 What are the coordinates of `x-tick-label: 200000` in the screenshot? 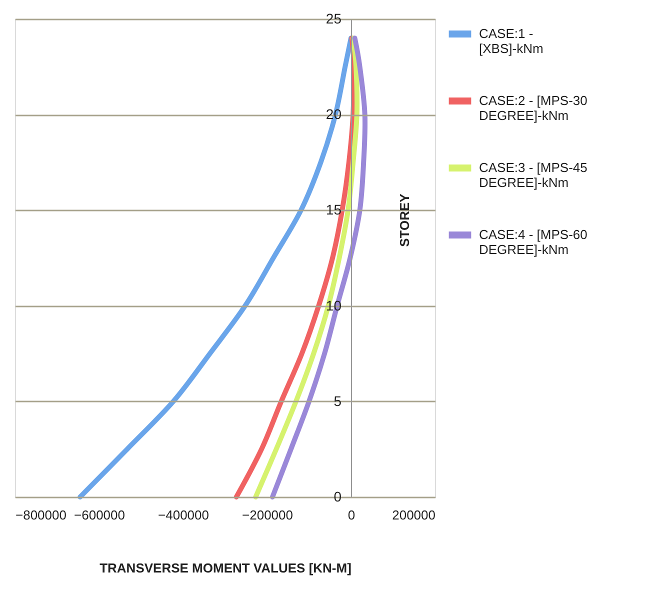 It's located at (414, 515).